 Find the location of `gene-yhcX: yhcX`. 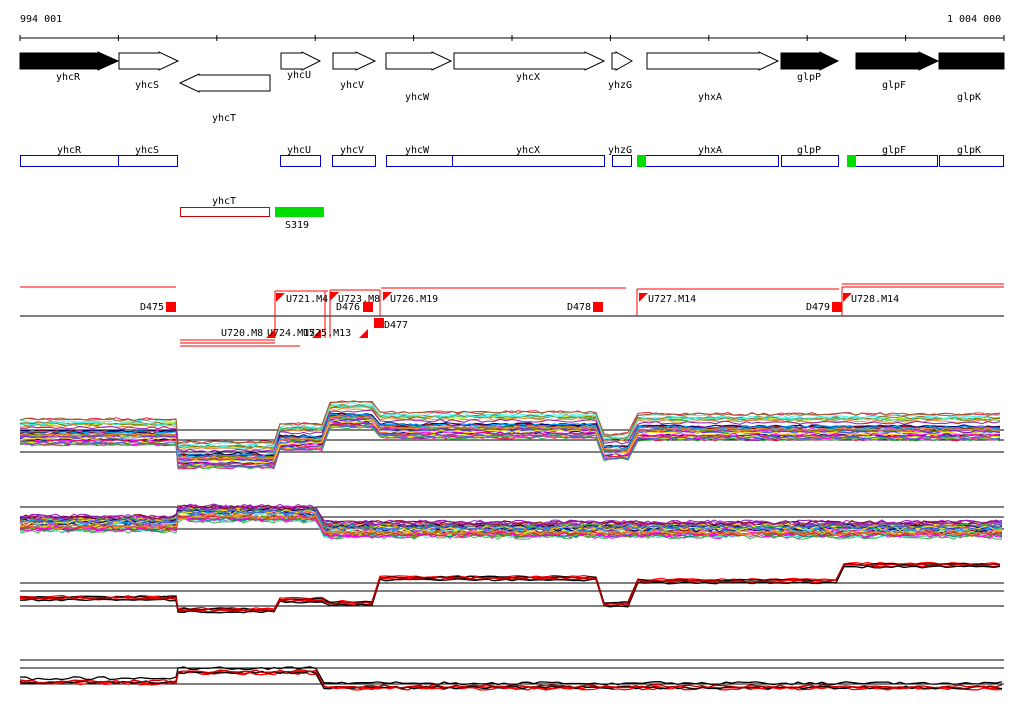

gene-yhcX: yhcX is located at coordinates (529, 67).